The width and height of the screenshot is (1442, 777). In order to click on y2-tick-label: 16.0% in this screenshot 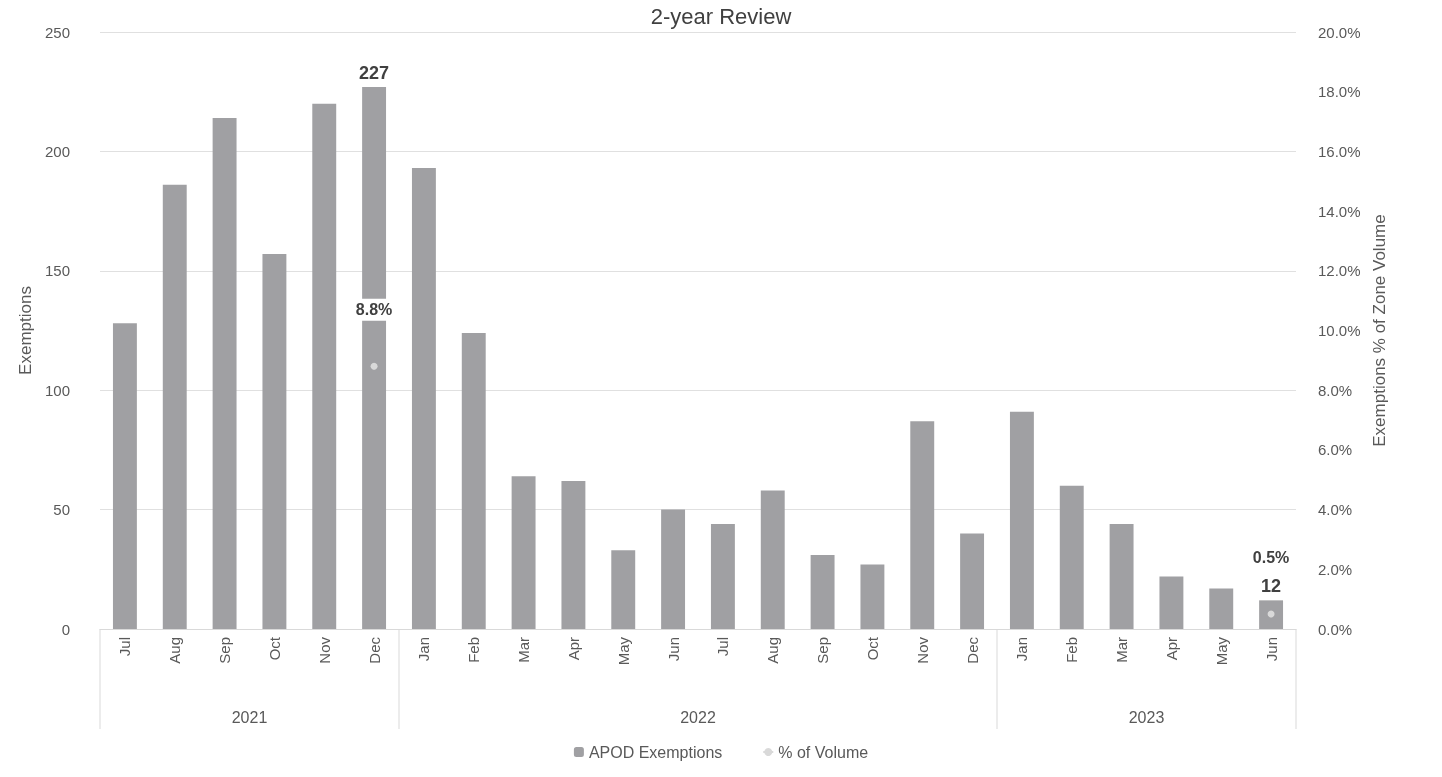, I will do `click(1339, 151)`.